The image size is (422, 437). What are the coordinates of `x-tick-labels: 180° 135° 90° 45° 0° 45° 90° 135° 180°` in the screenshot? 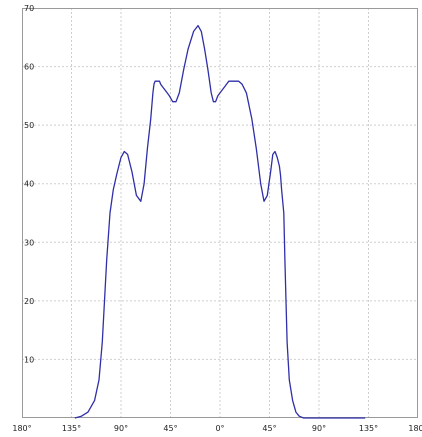 It's located at (217, 428).